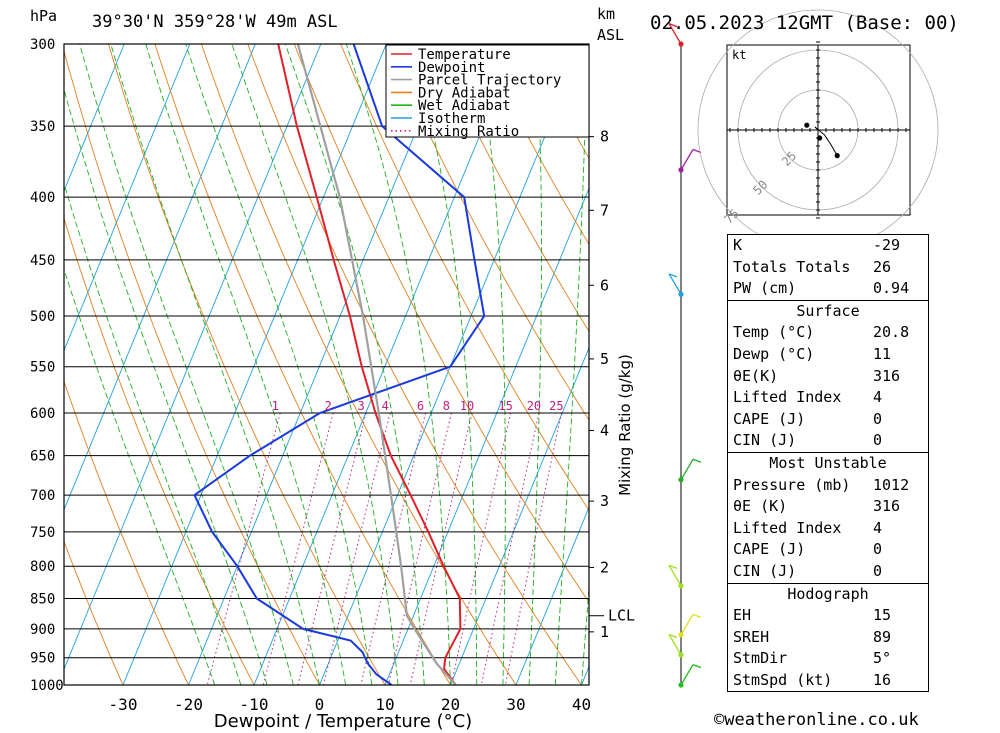 This screenshot has height=733, width=1000. I want to click on mixing-ratio-label: 4, so click(385, 406).